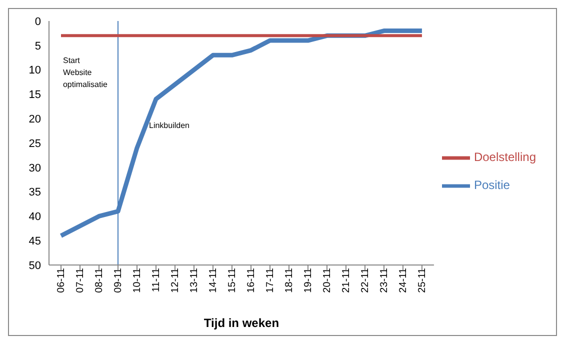 Image resolution: width=565 pixels, height=344 pixels. Describe the element at coordinates (37, 22) in the screenshot. I see `y-tick-label: 0` at that location.